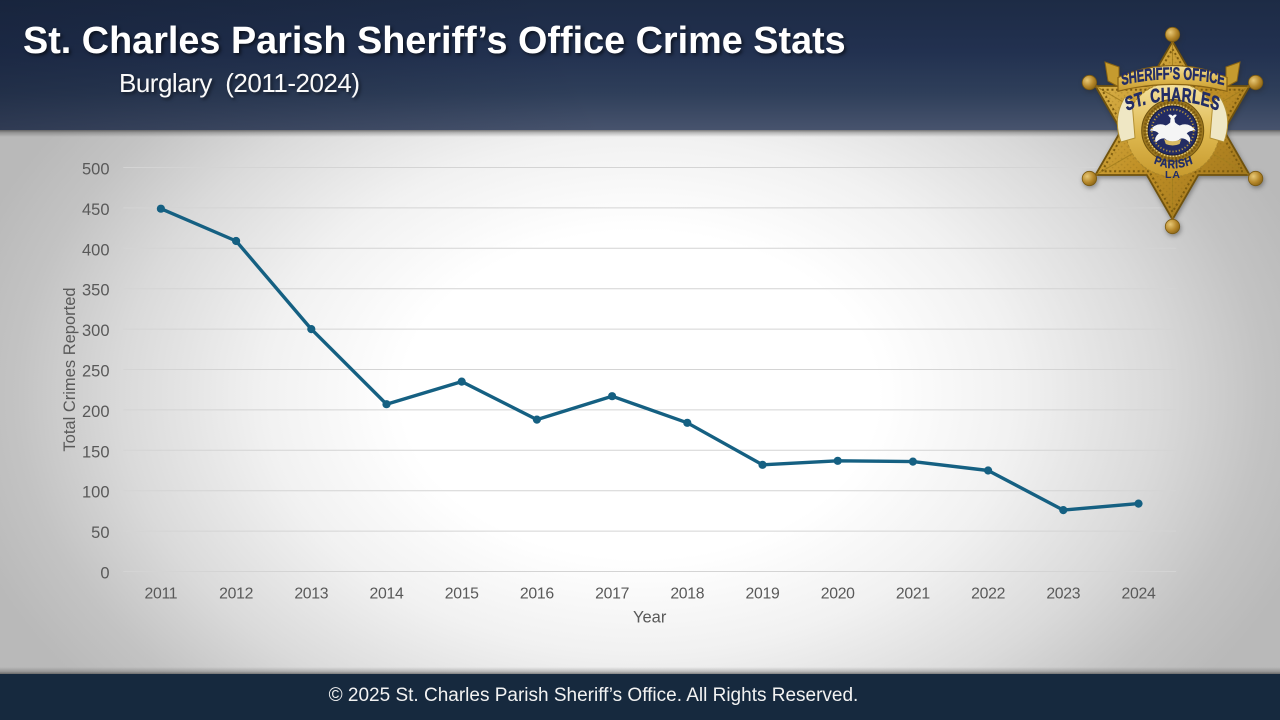 The height and width of the screenshot is (720, 1280). What do you see at coordinates (913, 594) in the screenshot?
I see `svg-text: 2021` at bounding box center [913, 594].